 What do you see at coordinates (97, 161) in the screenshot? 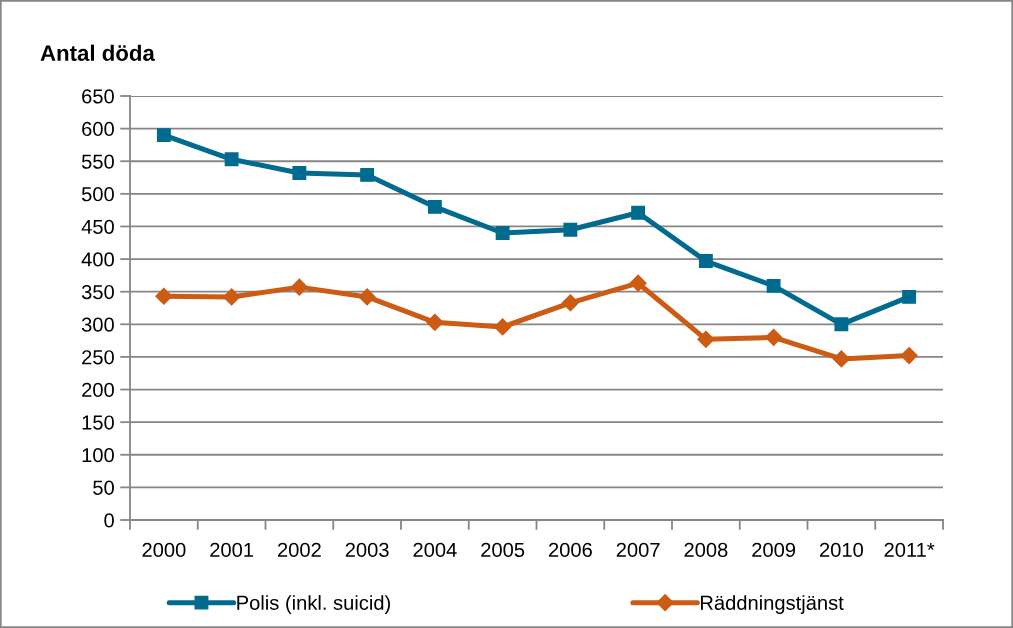
I see `y-tick-label: 550` at bounding box center [97, 161].